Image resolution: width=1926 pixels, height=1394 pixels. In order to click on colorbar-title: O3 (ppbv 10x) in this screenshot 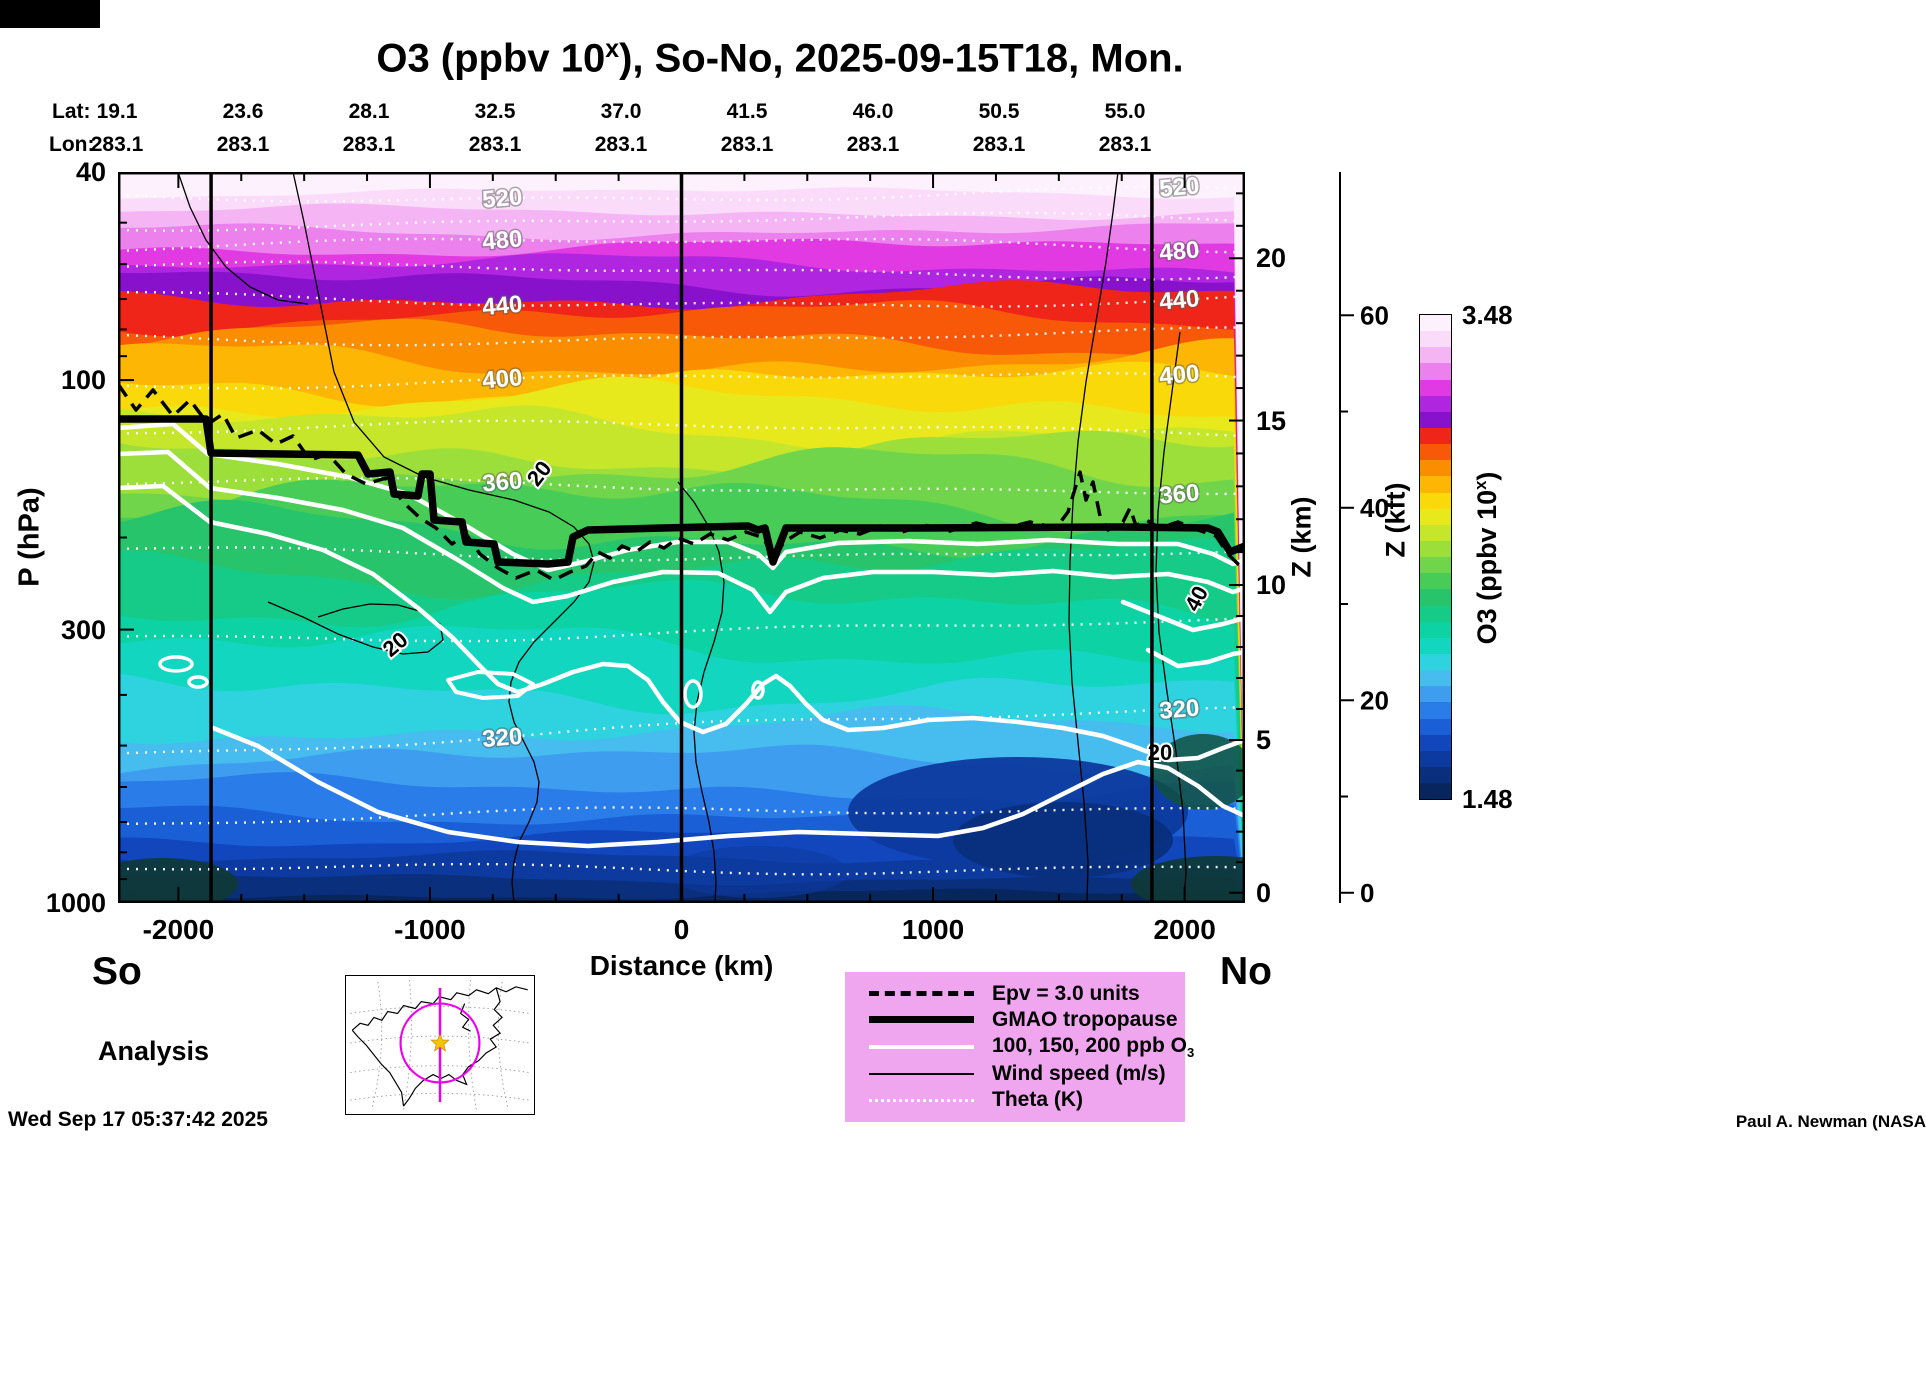, I will do `click(1487, 558)`.